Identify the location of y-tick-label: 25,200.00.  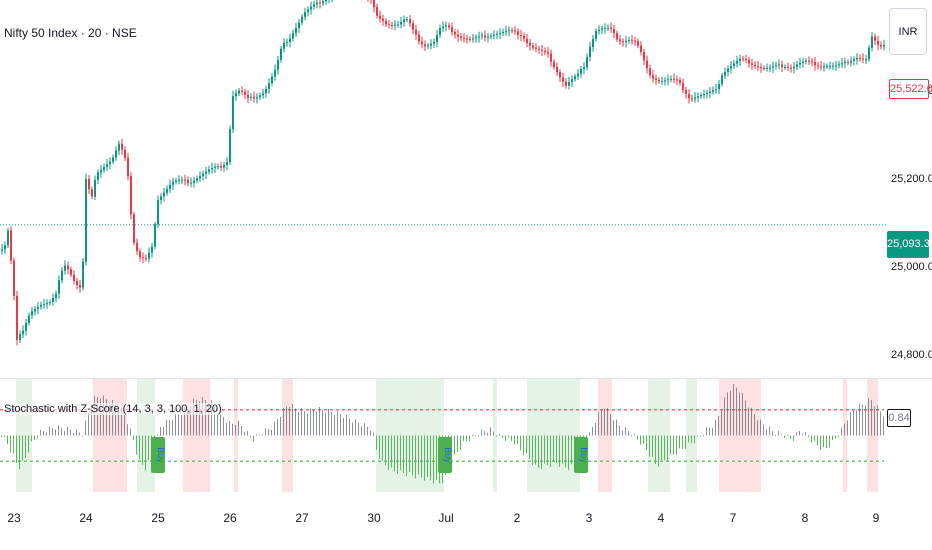
(911, 179).